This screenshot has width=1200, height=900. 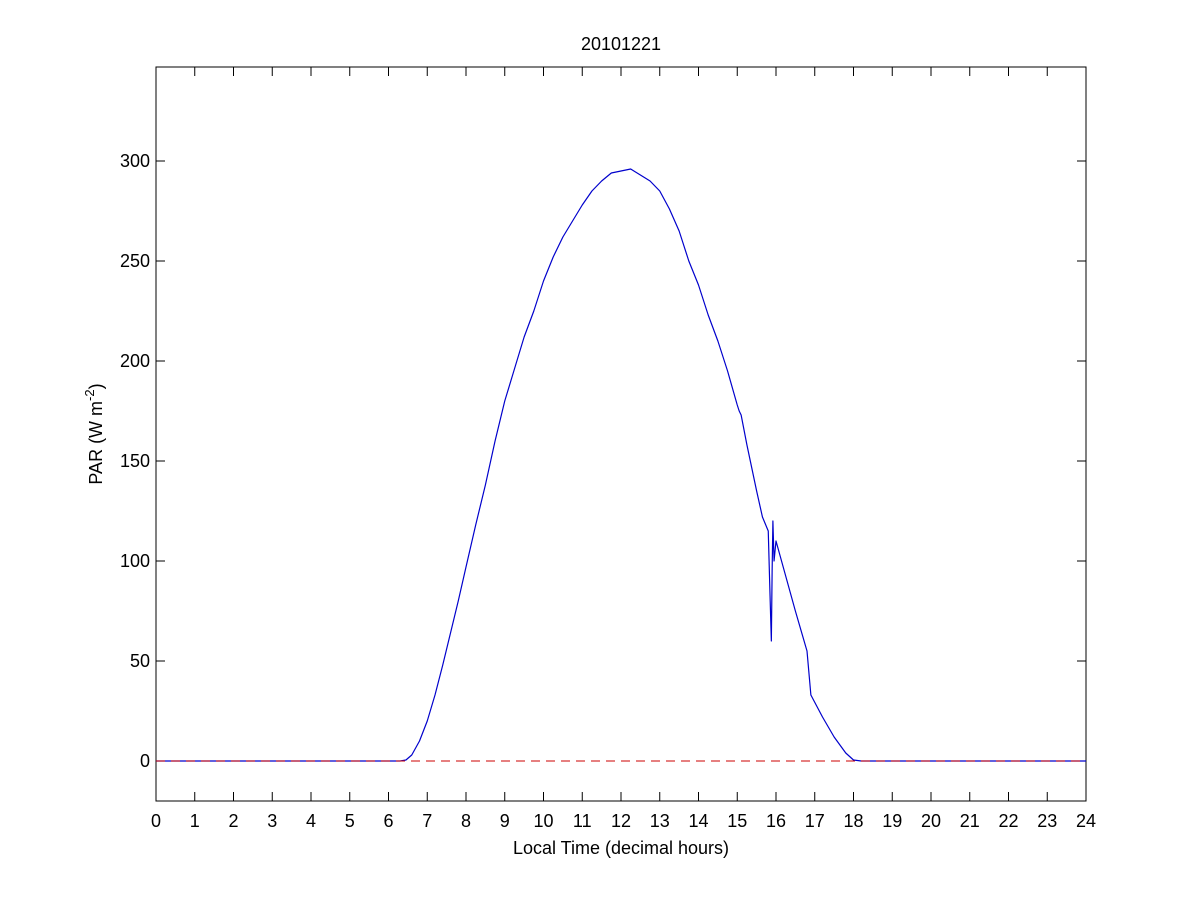 What do you see at coordinates (815, 821) in the screenshot?
I see `x-tick-label: 17` at bounding box center [815, 821].